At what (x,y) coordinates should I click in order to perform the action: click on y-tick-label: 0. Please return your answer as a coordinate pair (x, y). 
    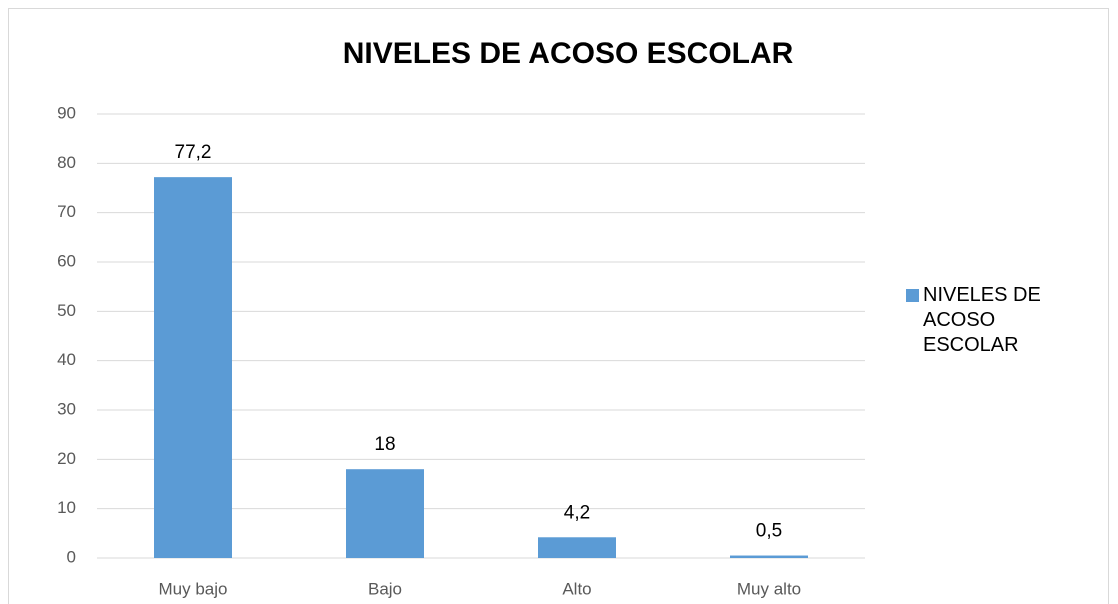
    Looking at the image, I should click on (71, 556).